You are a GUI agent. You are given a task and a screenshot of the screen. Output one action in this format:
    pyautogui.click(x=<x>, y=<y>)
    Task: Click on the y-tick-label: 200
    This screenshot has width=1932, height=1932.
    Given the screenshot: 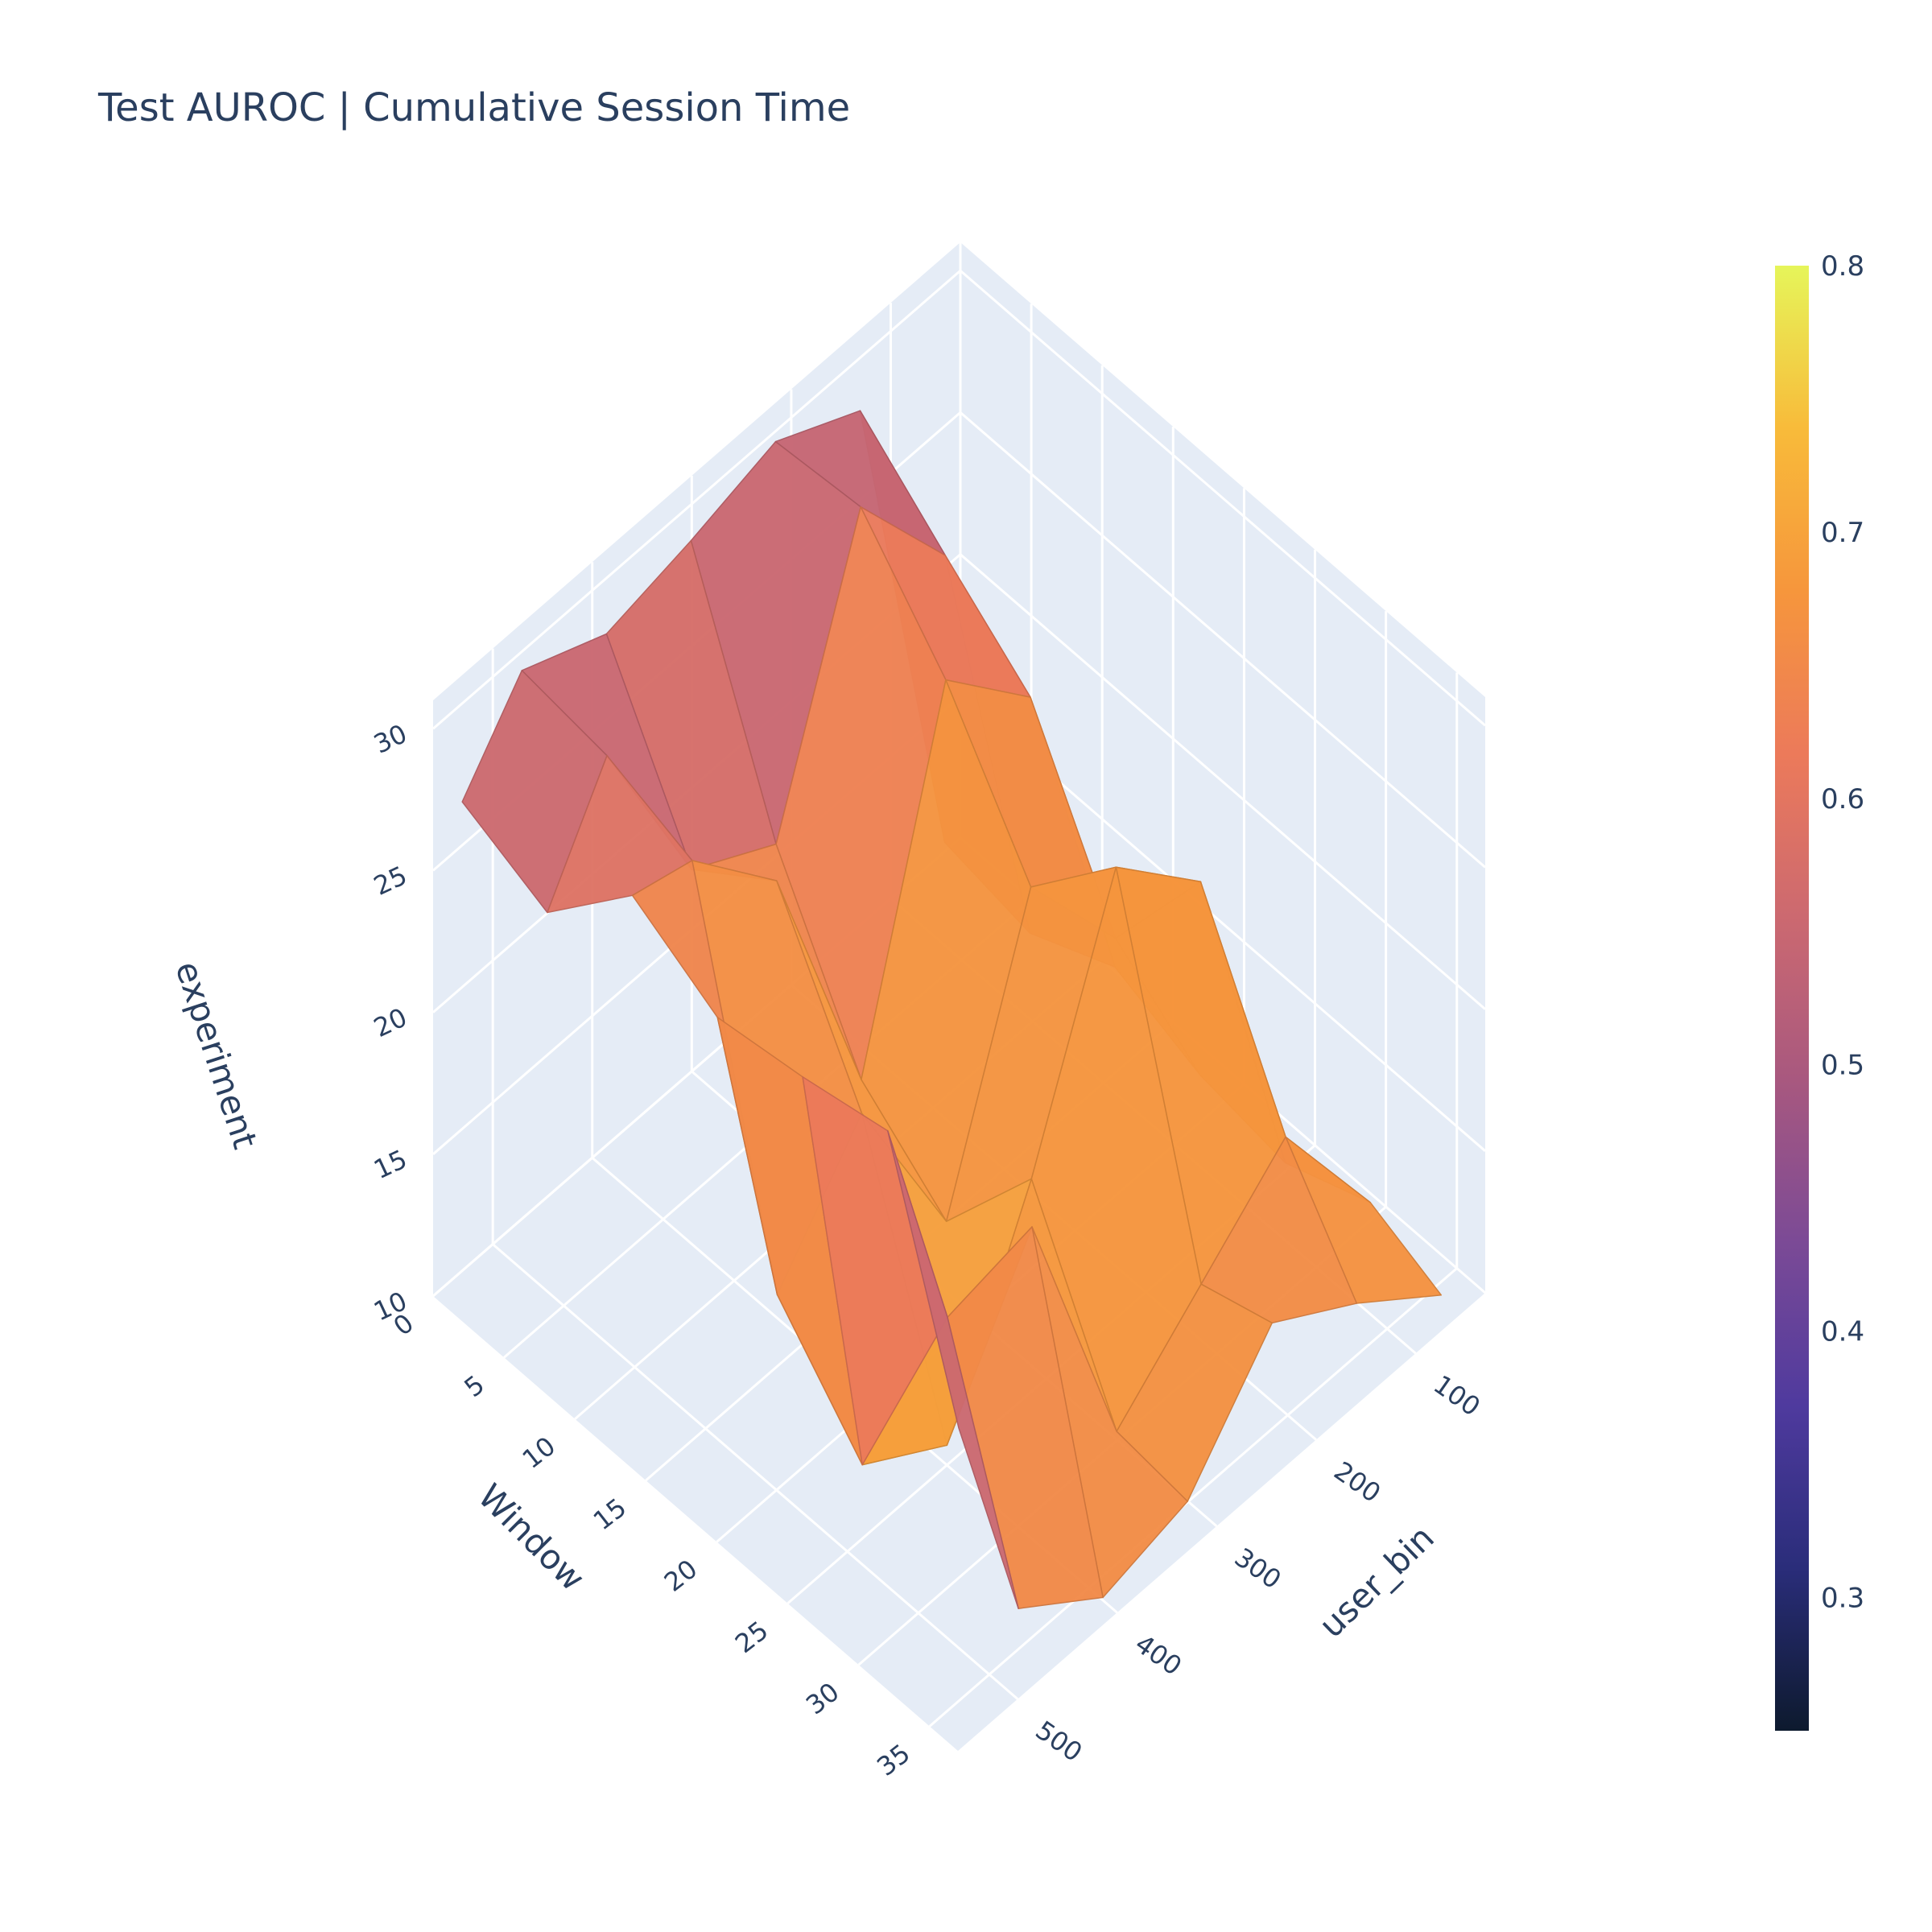 What is the action you would take?
    pyautogui.click(x=1357, y=1482)
    